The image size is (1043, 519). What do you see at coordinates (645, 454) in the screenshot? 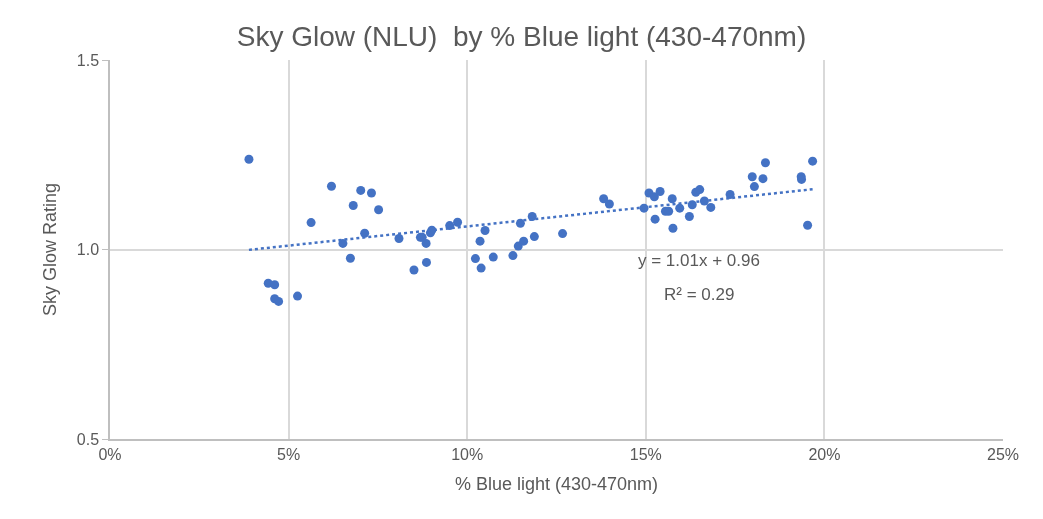
I see `x-tick-label: 15%` at bounding box center [645, 454].